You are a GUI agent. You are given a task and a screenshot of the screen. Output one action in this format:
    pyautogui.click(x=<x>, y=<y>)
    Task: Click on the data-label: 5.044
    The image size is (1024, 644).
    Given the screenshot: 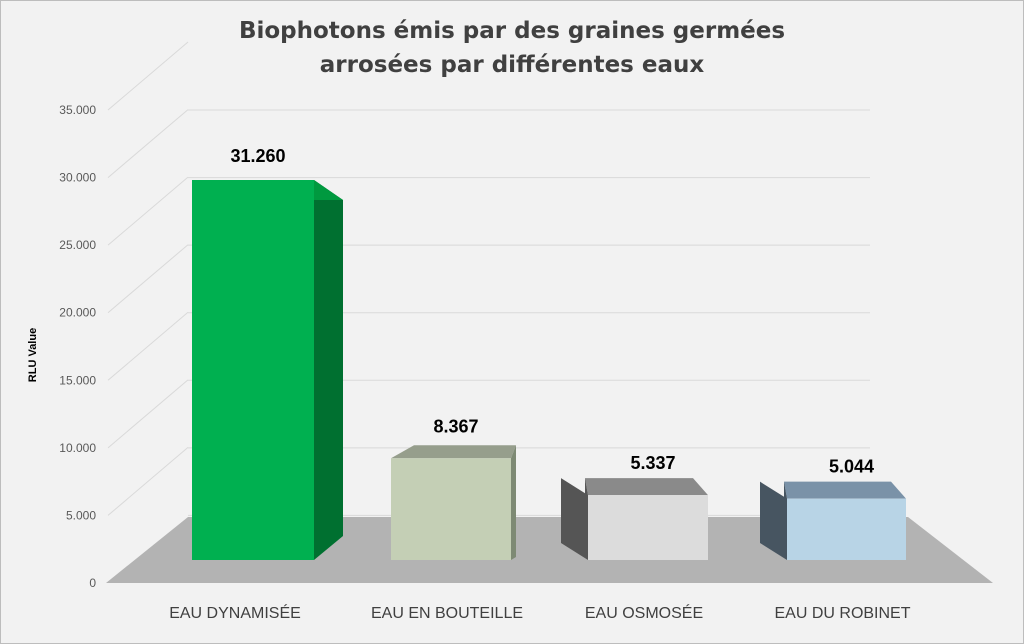 What is the action you would take?
    pyautogui.click(x=851, y=467)
    